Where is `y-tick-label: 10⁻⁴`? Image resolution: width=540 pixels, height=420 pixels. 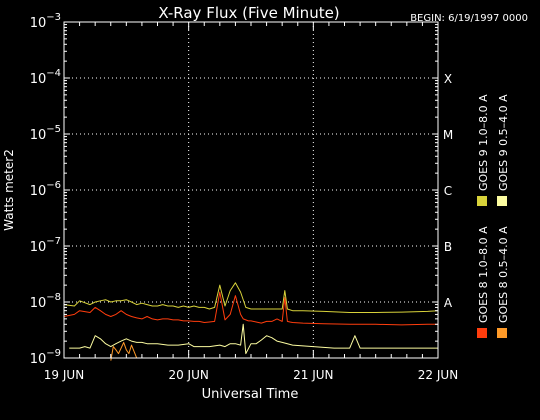 y-tick-label: 10⁻⁴ is located at coordinates (45, 77).